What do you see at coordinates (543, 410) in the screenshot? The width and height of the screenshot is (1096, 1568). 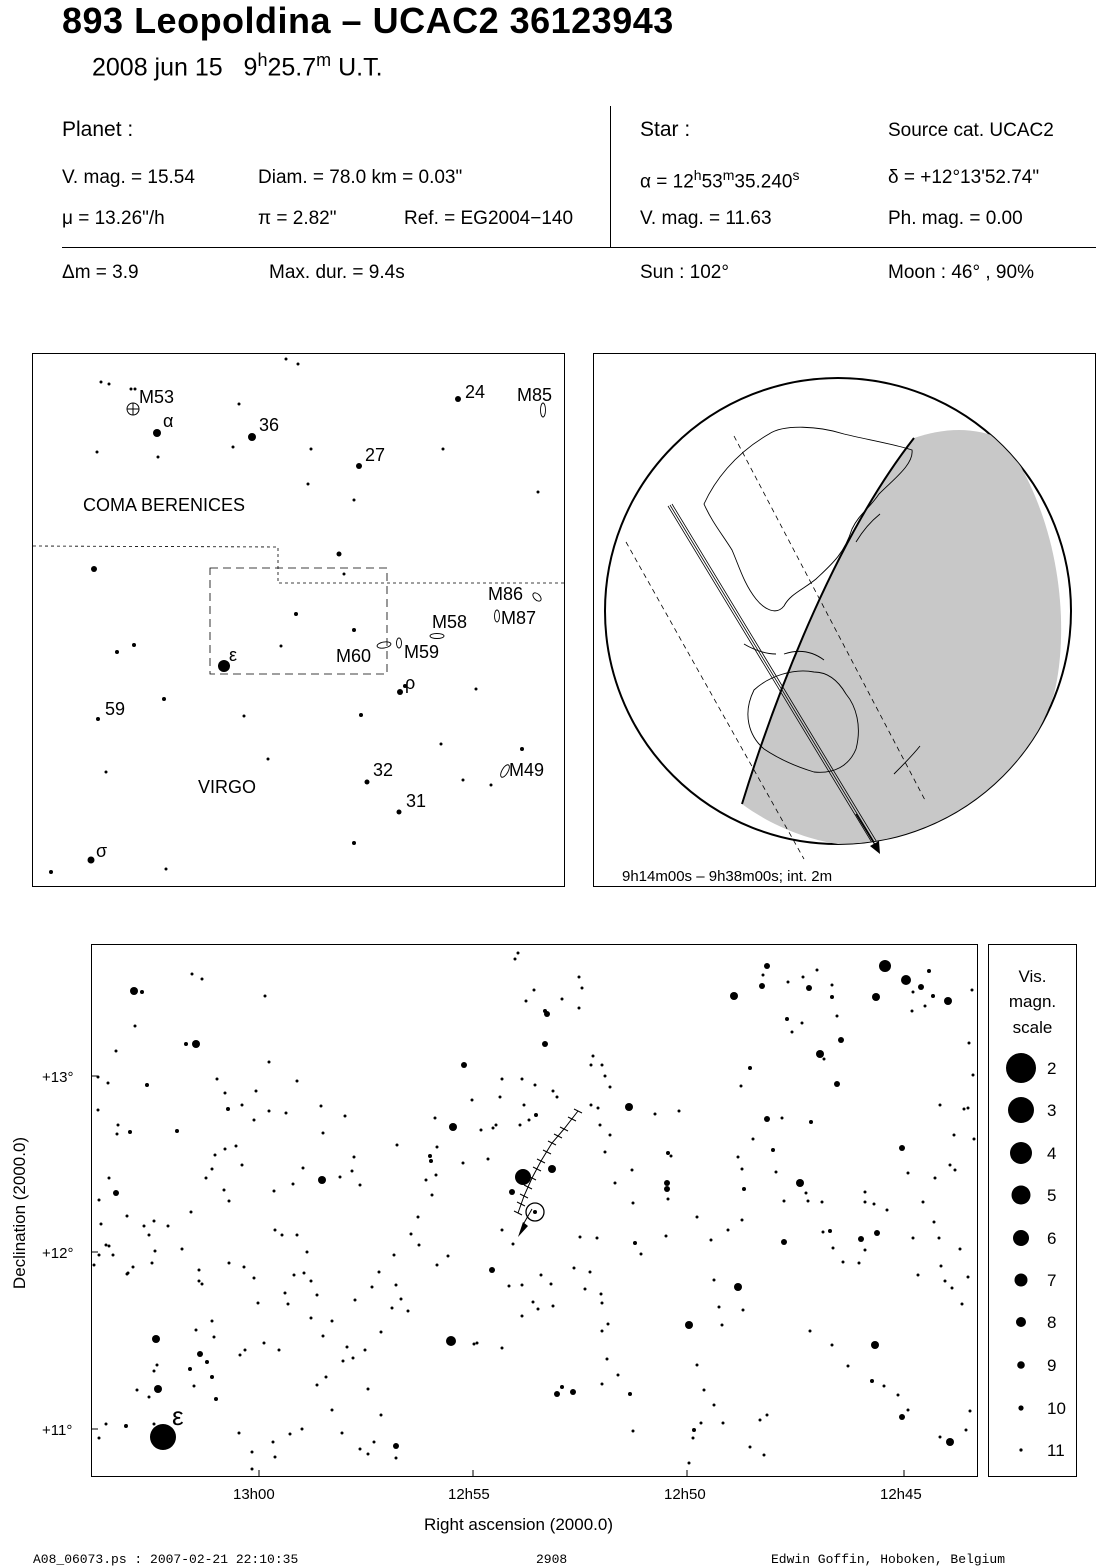 I see `galaxy-m85-icon` at bounding box center [543, 410].